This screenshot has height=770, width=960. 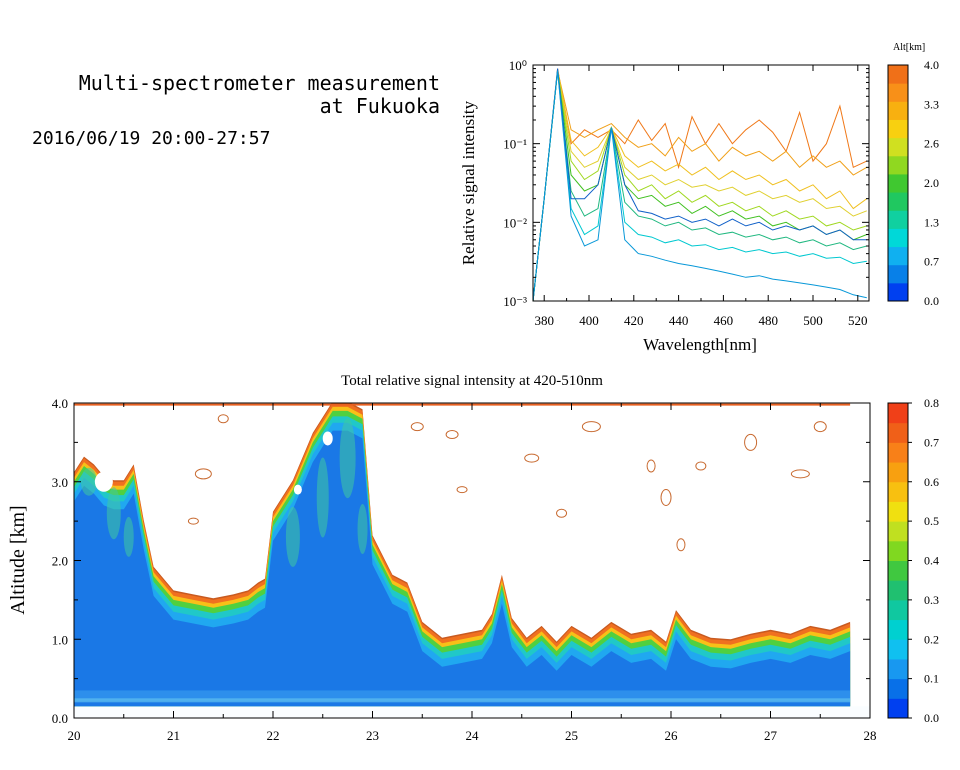 I want to click on spectrum-x-tick-label: 400, so click(x=589, y=320).